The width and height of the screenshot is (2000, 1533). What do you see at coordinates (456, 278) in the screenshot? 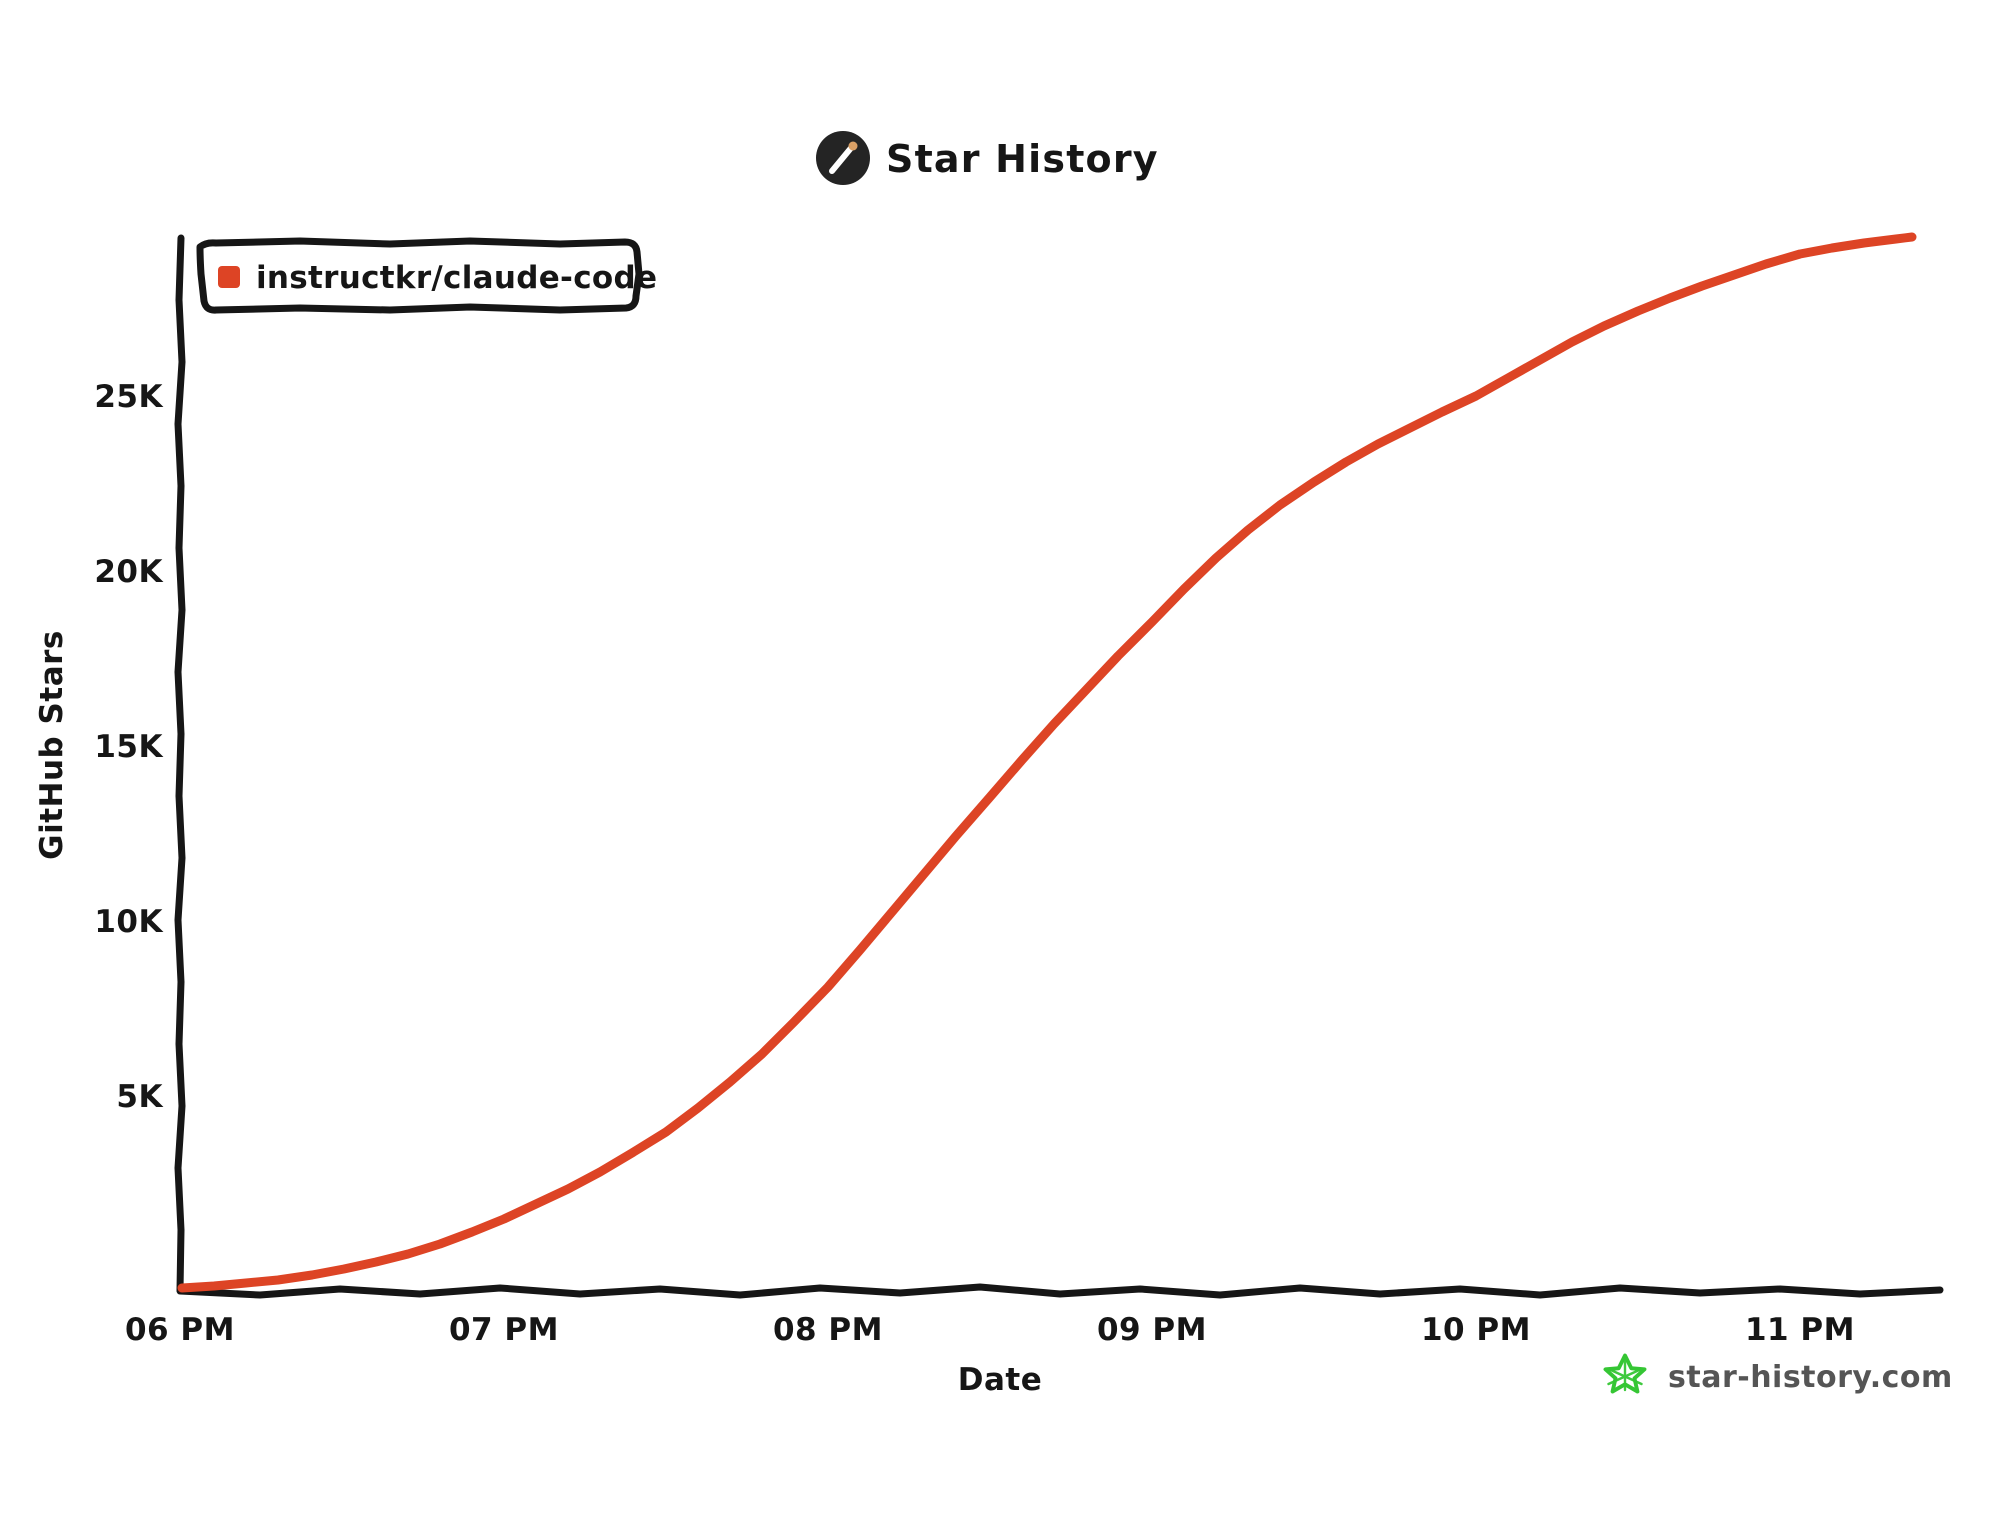
I see `legend-label-instructkr-claude-code: instructkr/claude-code` at bounding box center [456, 278].